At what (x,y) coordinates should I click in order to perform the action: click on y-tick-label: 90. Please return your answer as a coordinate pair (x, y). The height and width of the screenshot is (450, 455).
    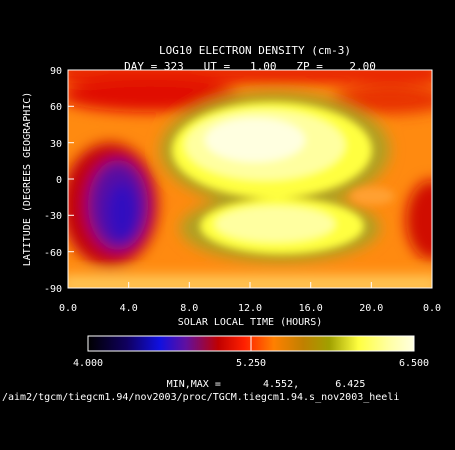
    Looking at the image, I should click on (56, 71).